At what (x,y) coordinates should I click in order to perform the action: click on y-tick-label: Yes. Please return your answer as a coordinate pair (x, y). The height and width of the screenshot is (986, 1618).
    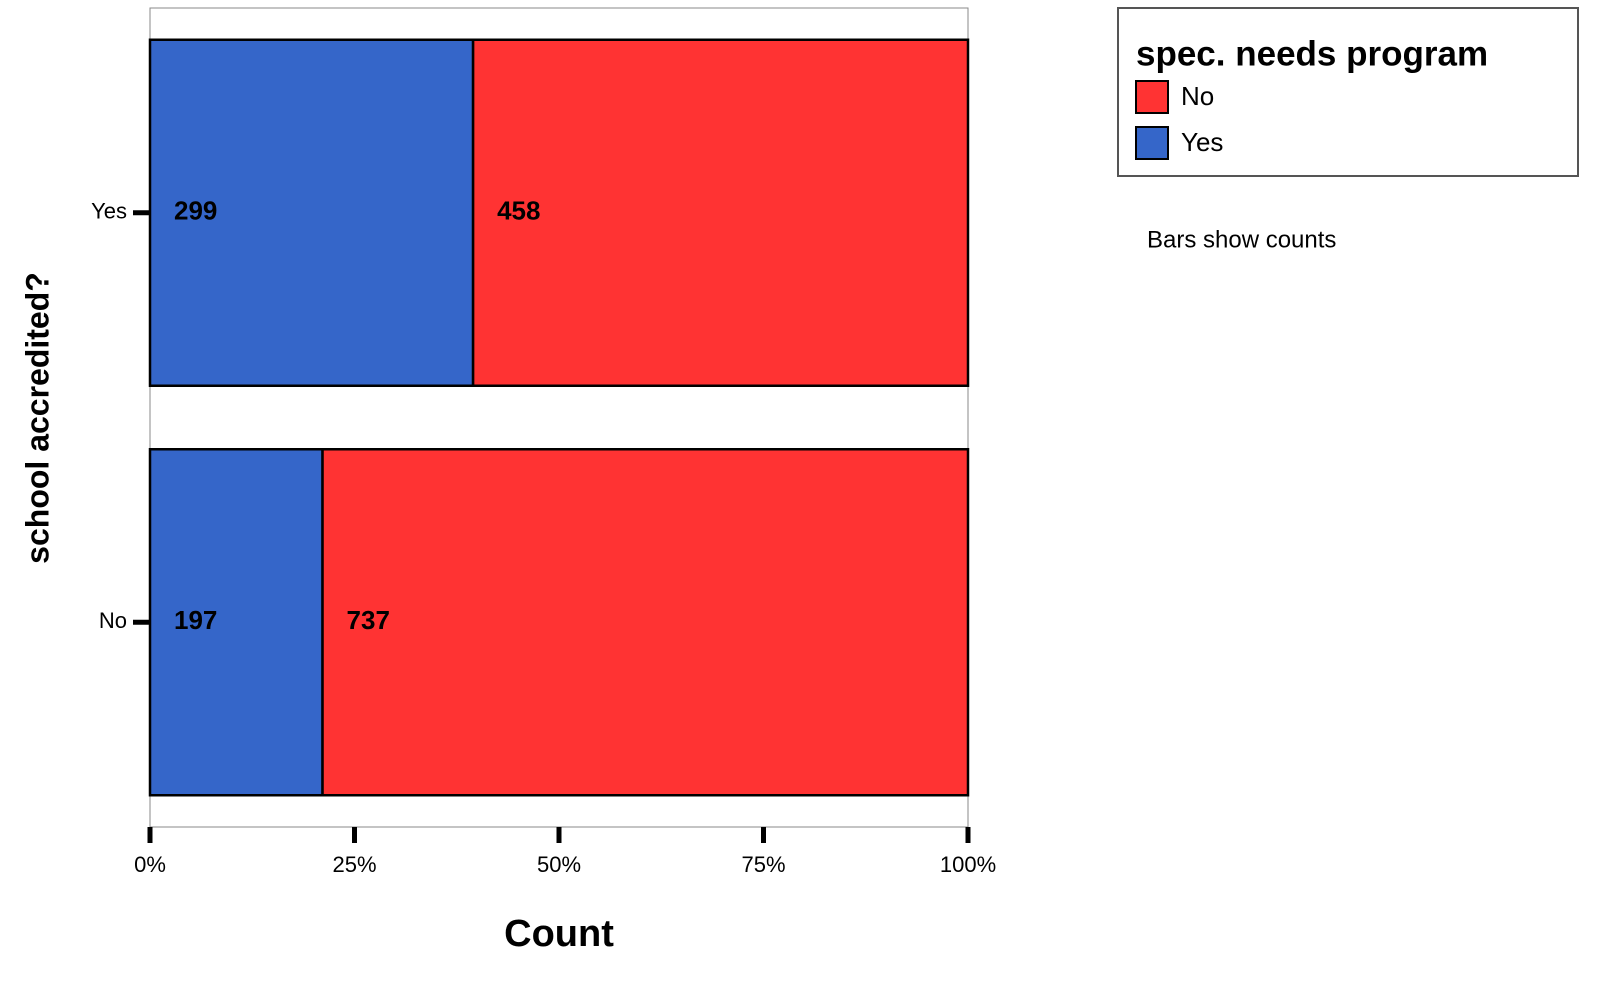
    Looking at the image, I should click on (109, 211).